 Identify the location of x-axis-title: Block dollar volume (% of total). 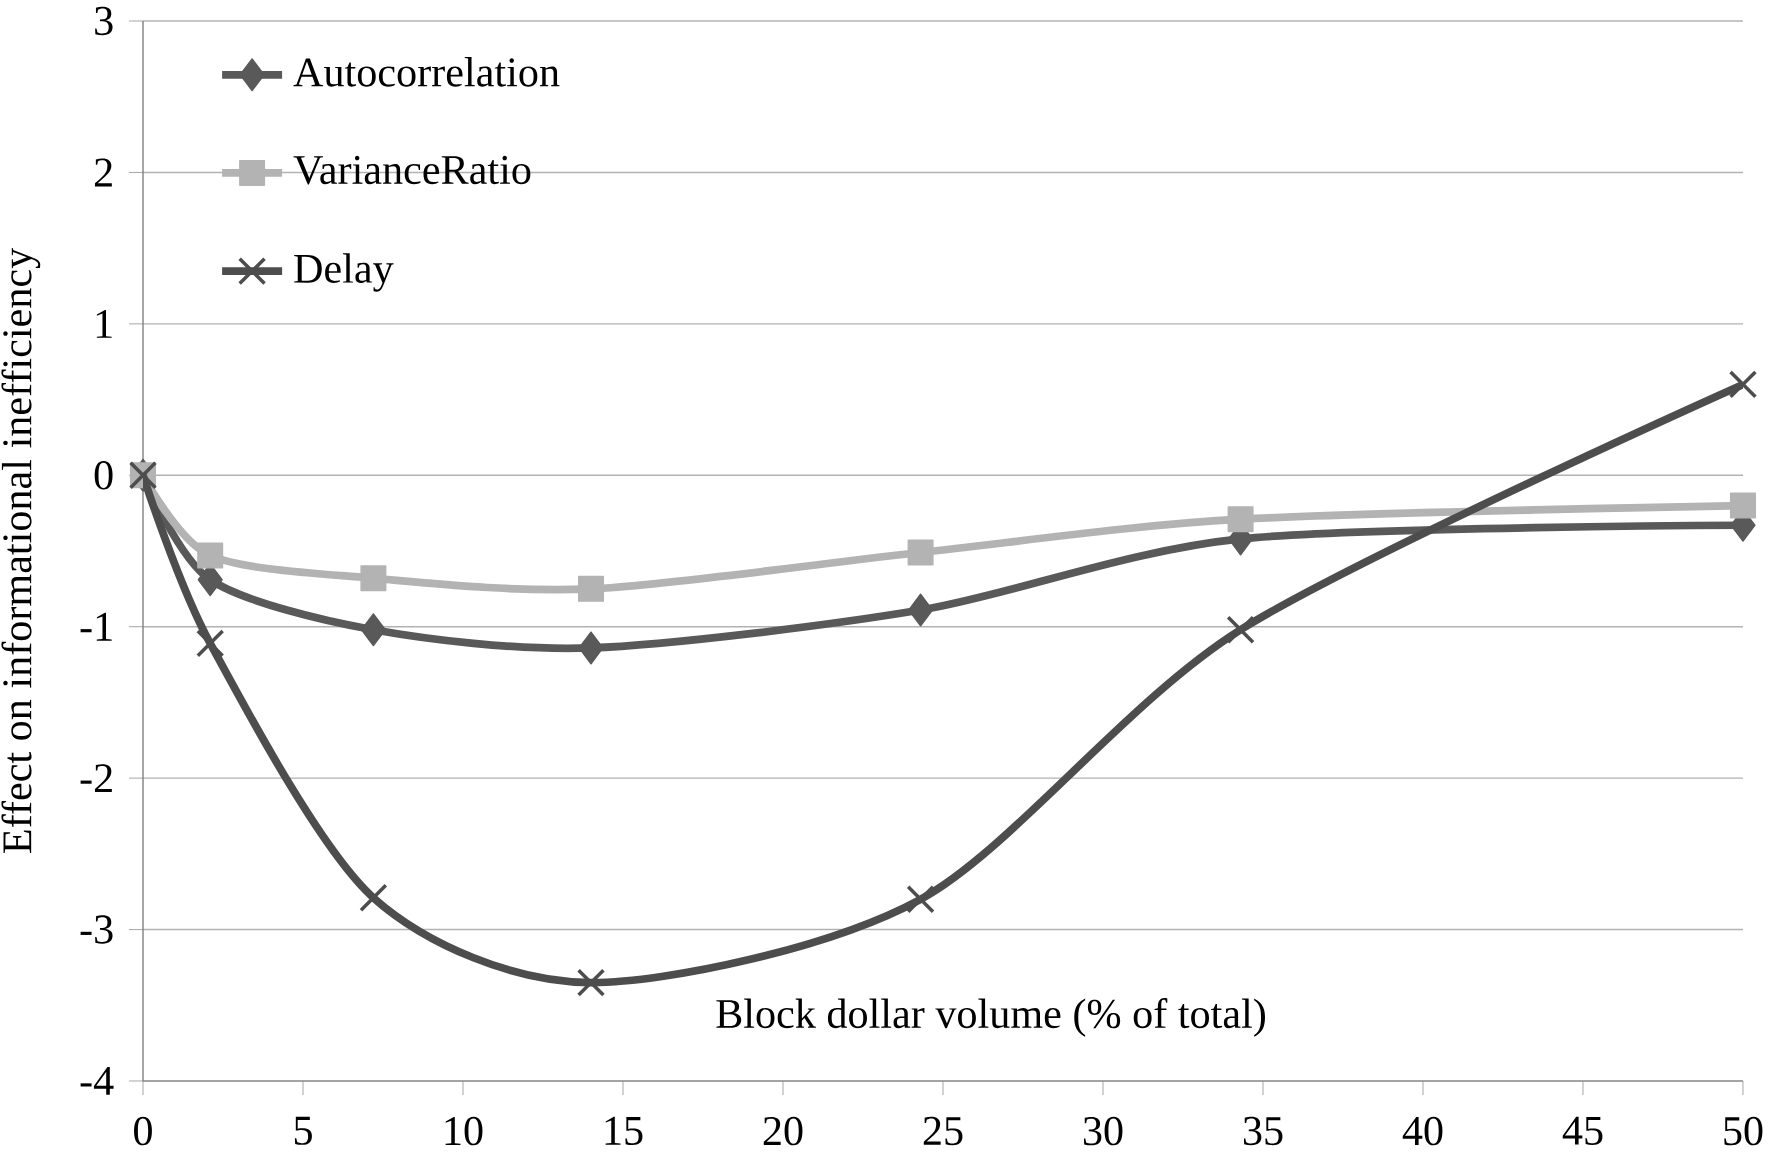
(990, 1017).